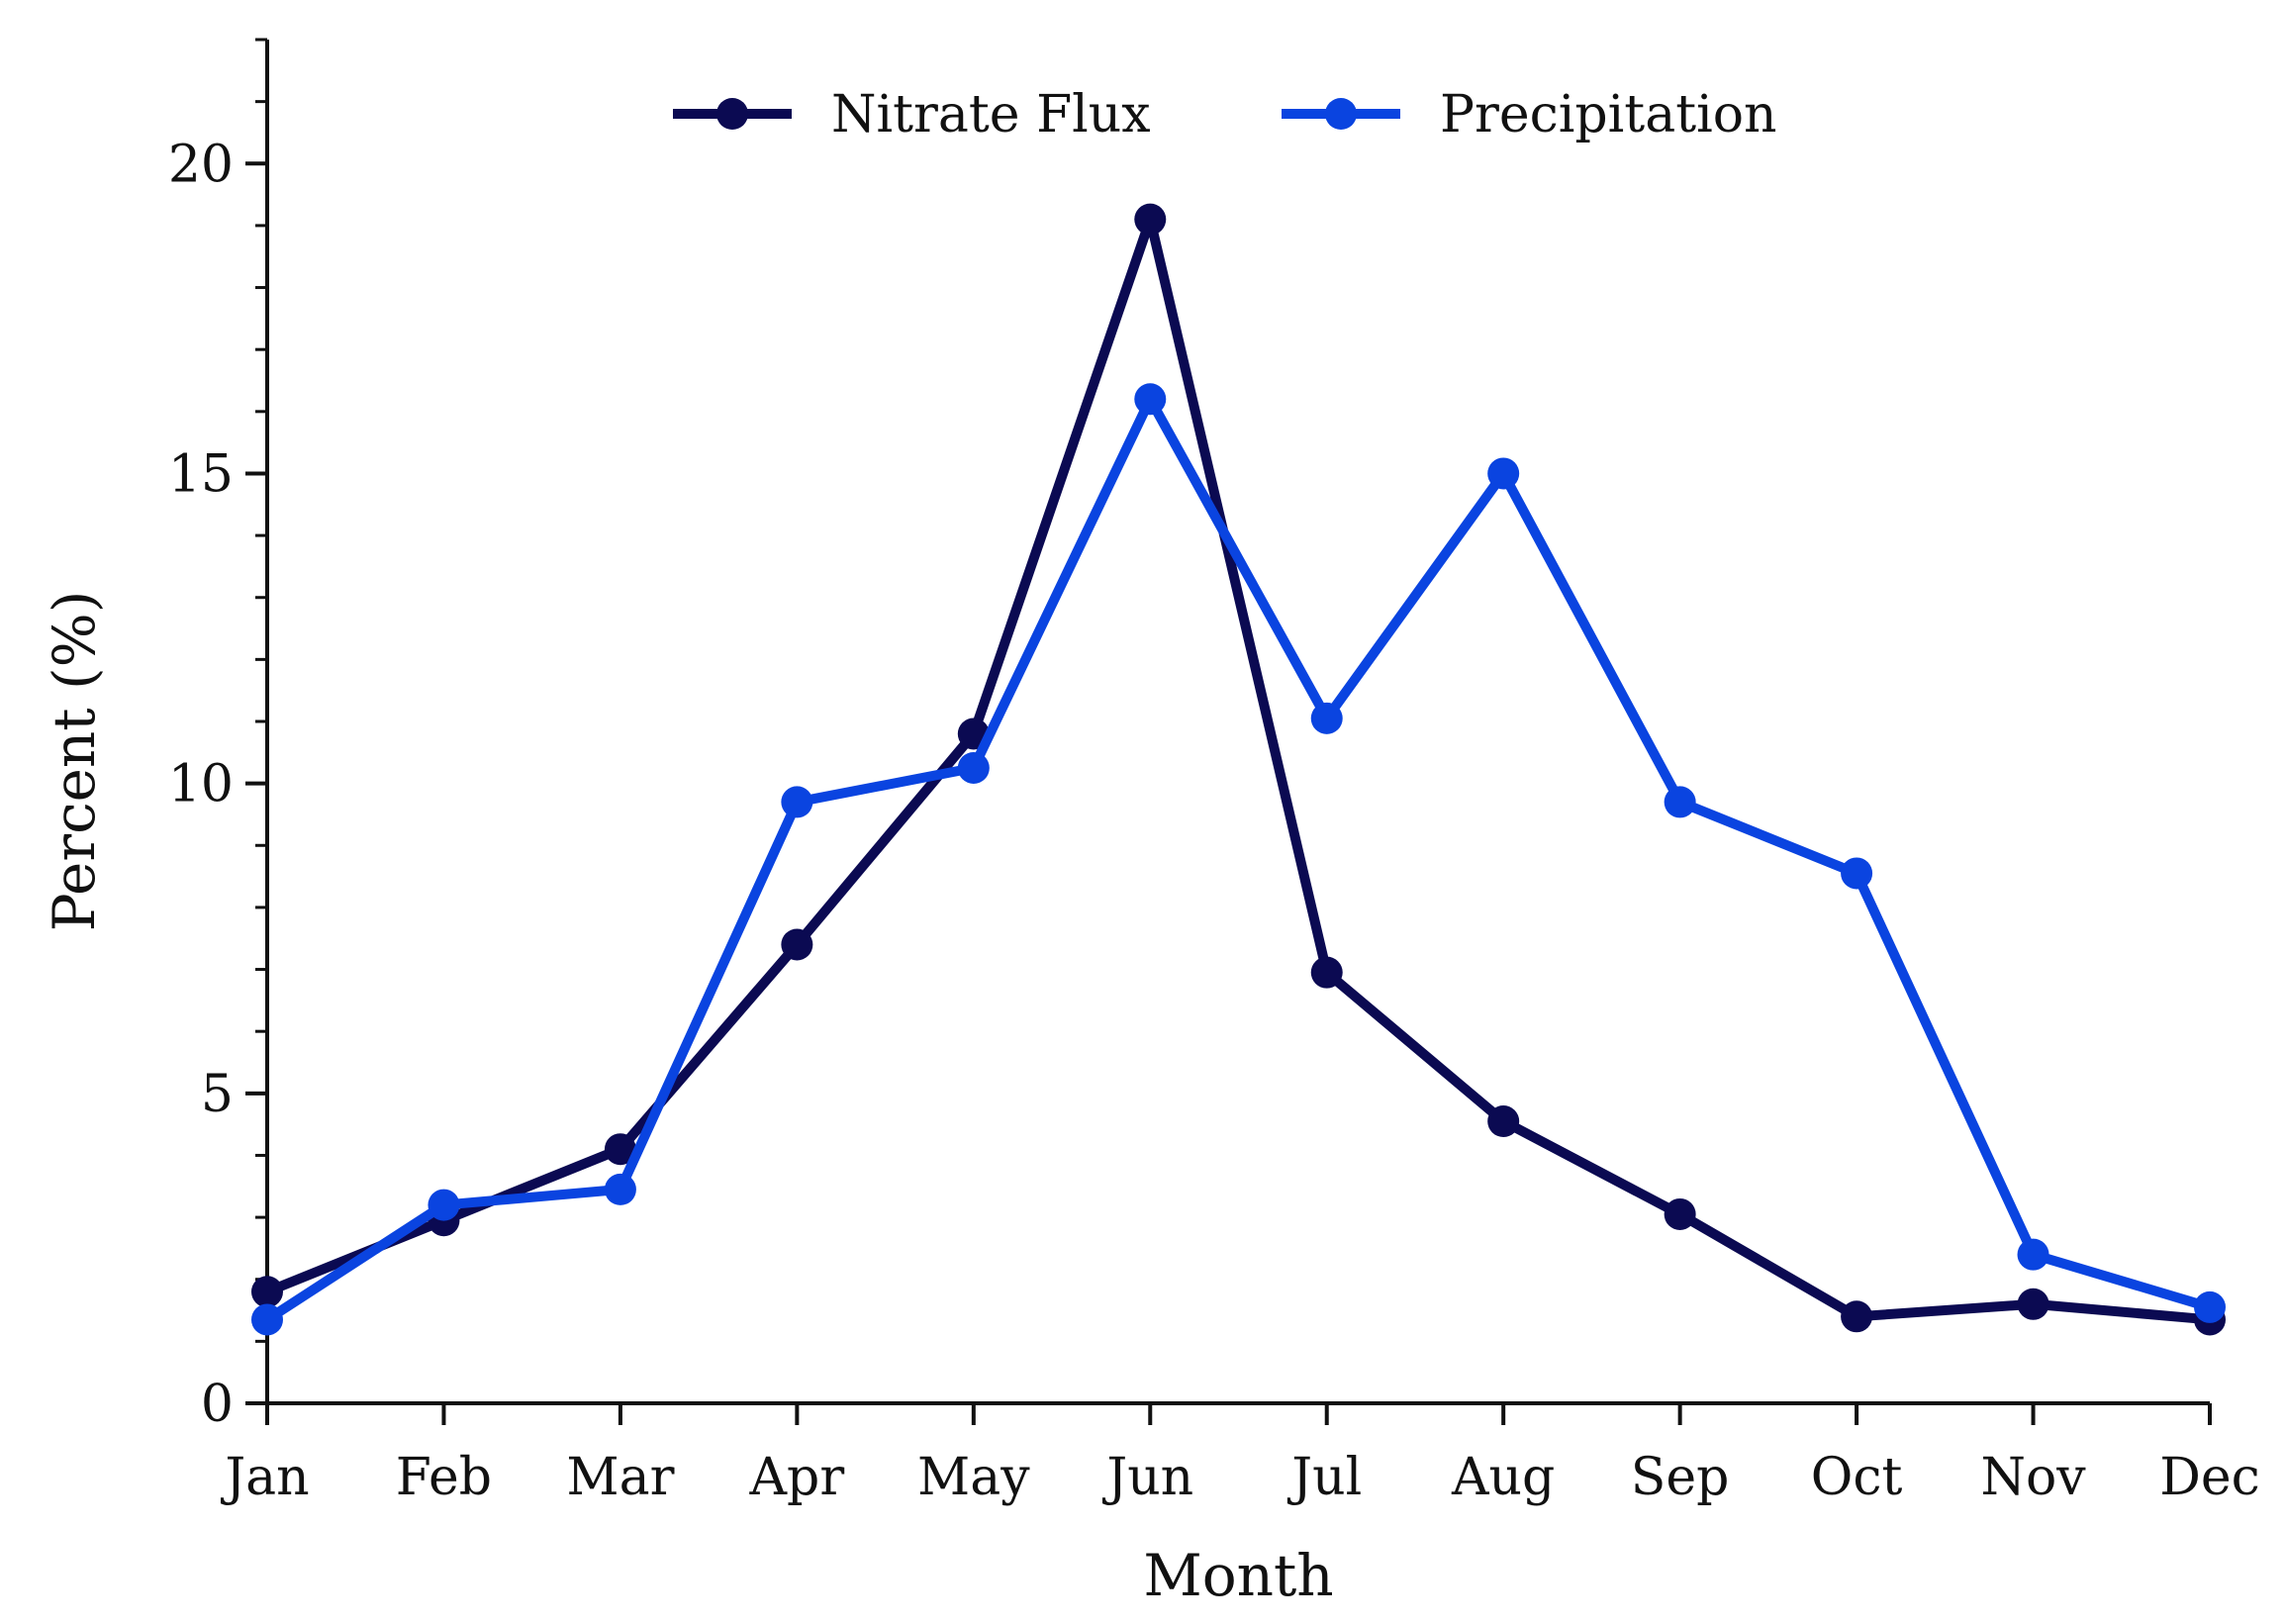  Describe the element at coordinates (620, 1477) in the screenshot. I see `x-tick-label: Mar` at that location.